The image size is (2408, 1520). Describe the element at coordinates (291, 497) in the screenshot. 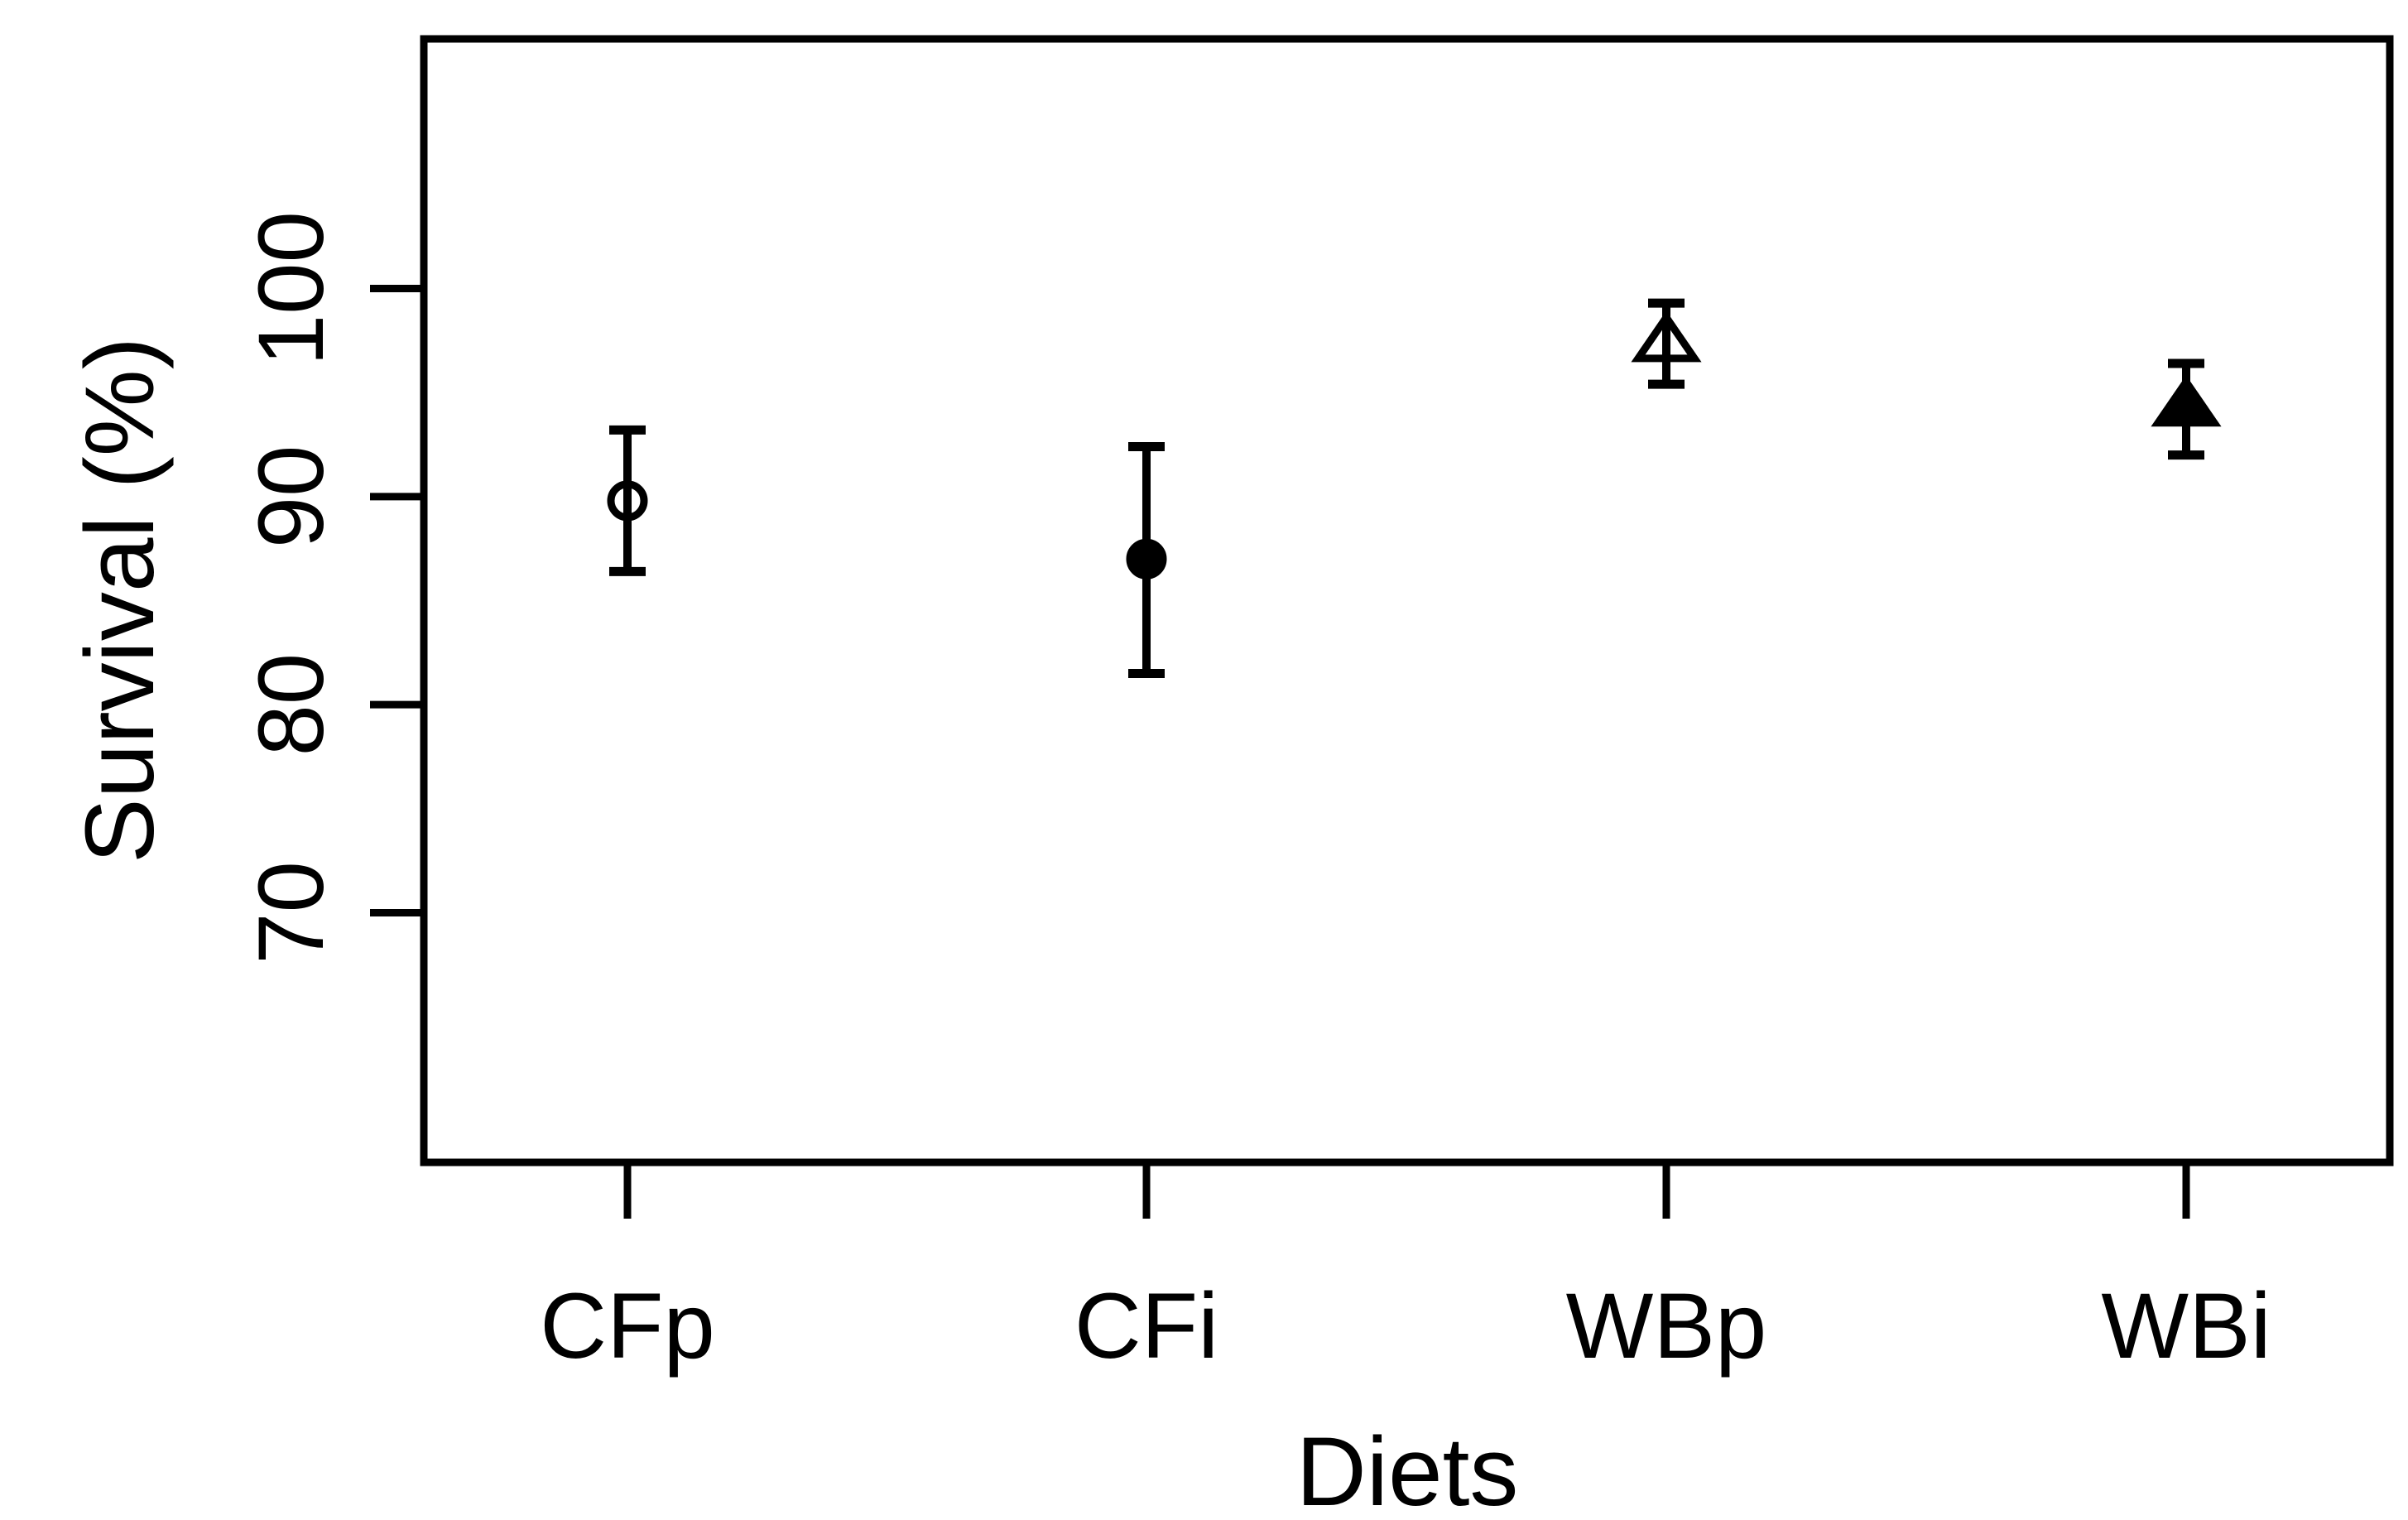

I see `y-tick-label: 90` at that location.